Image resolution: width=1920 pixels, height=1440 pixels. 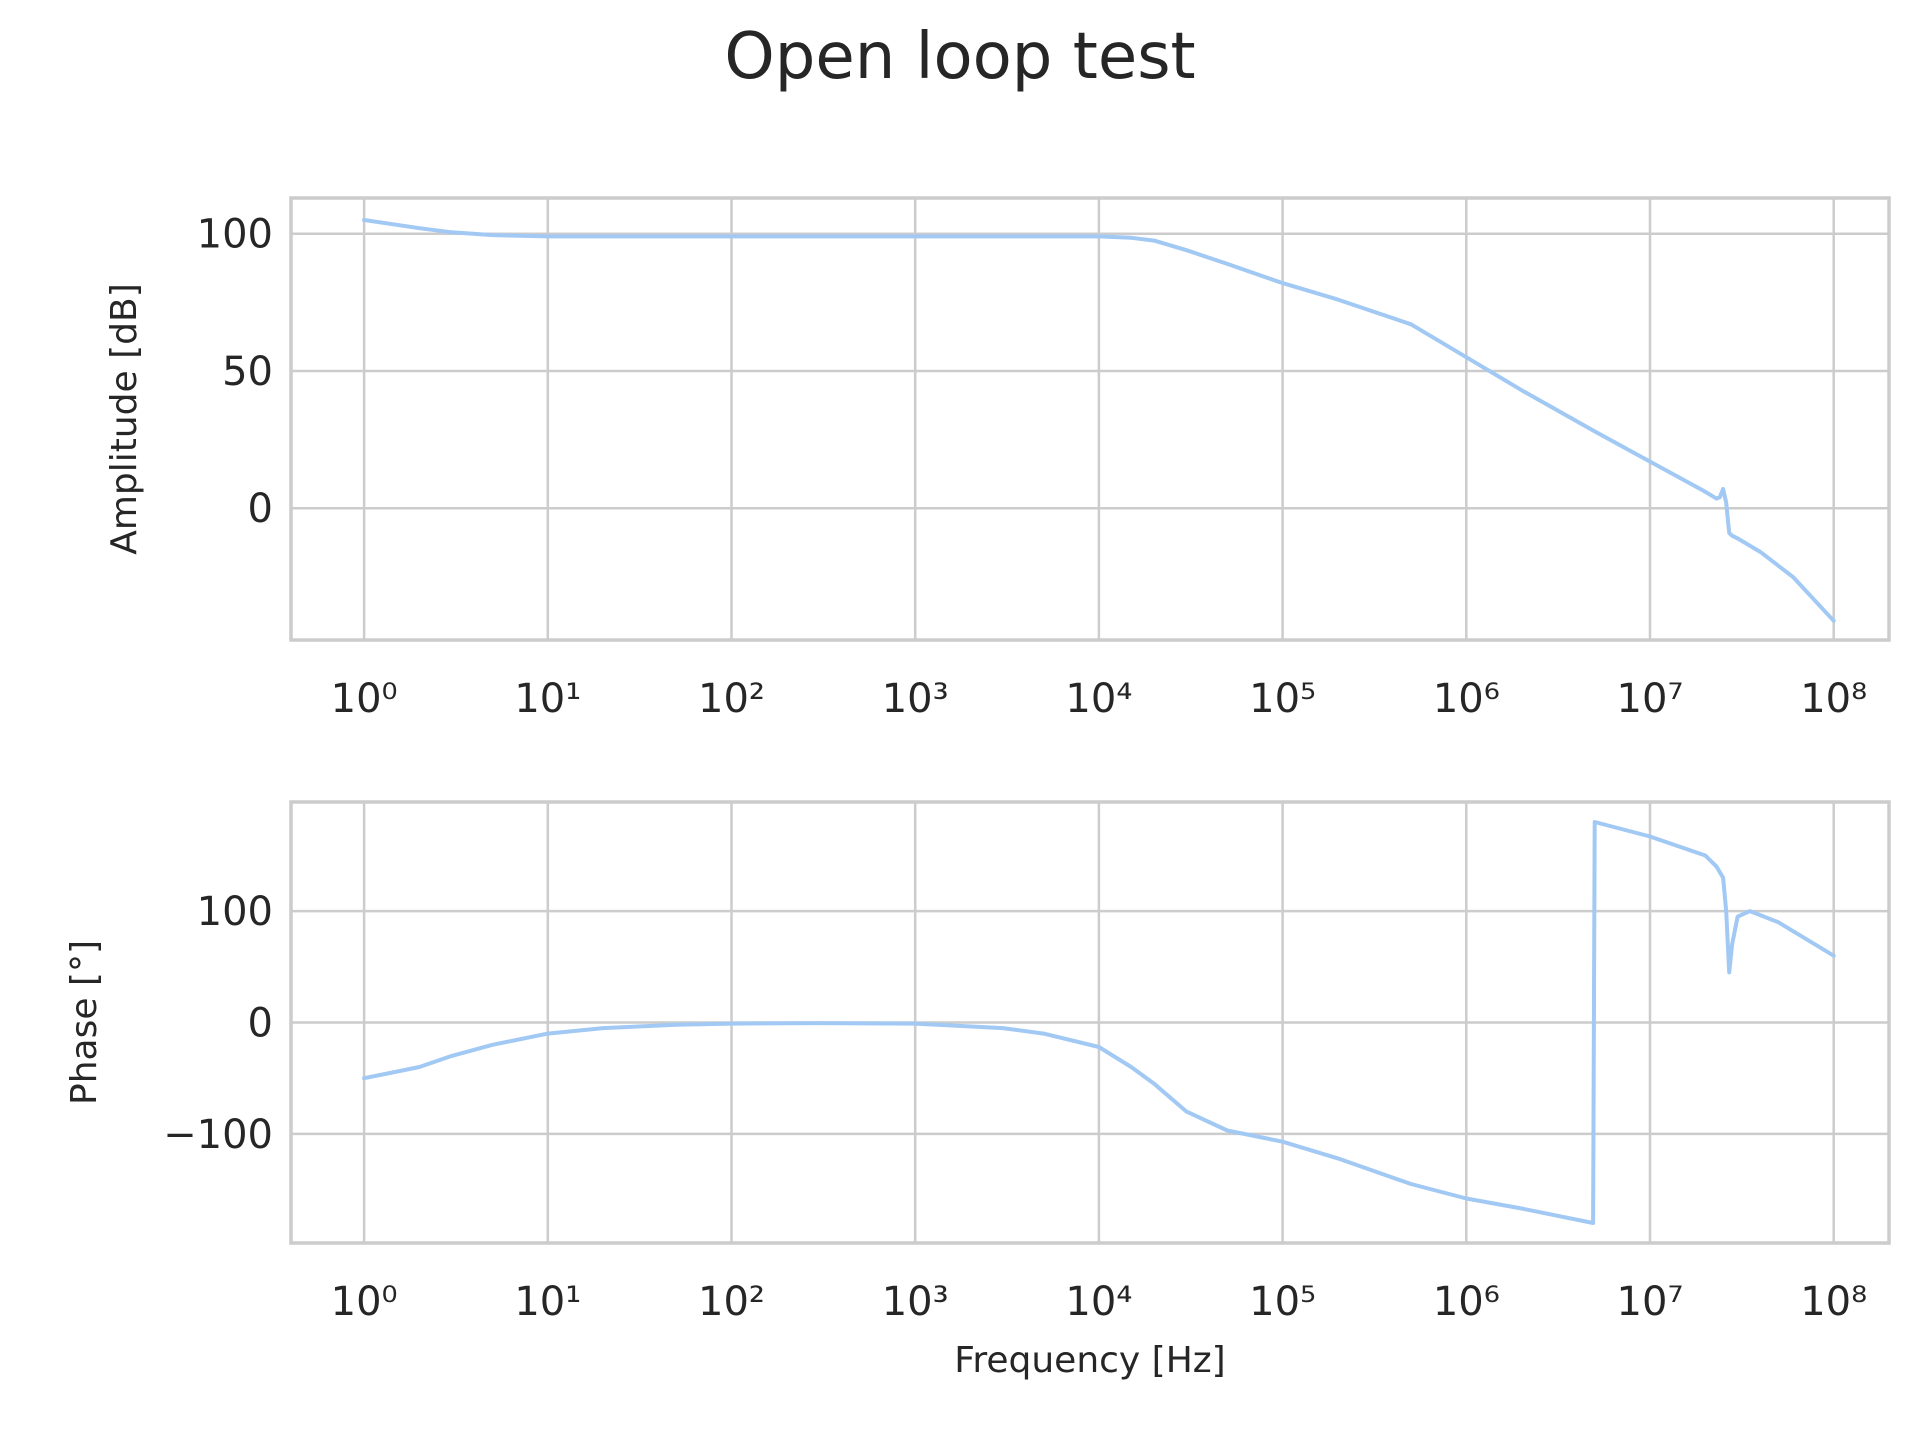 What do you see at coordinates (218, 1135) in the screenshot?
I see `y-tick-label: −100` at bounding box center [218, 1135].